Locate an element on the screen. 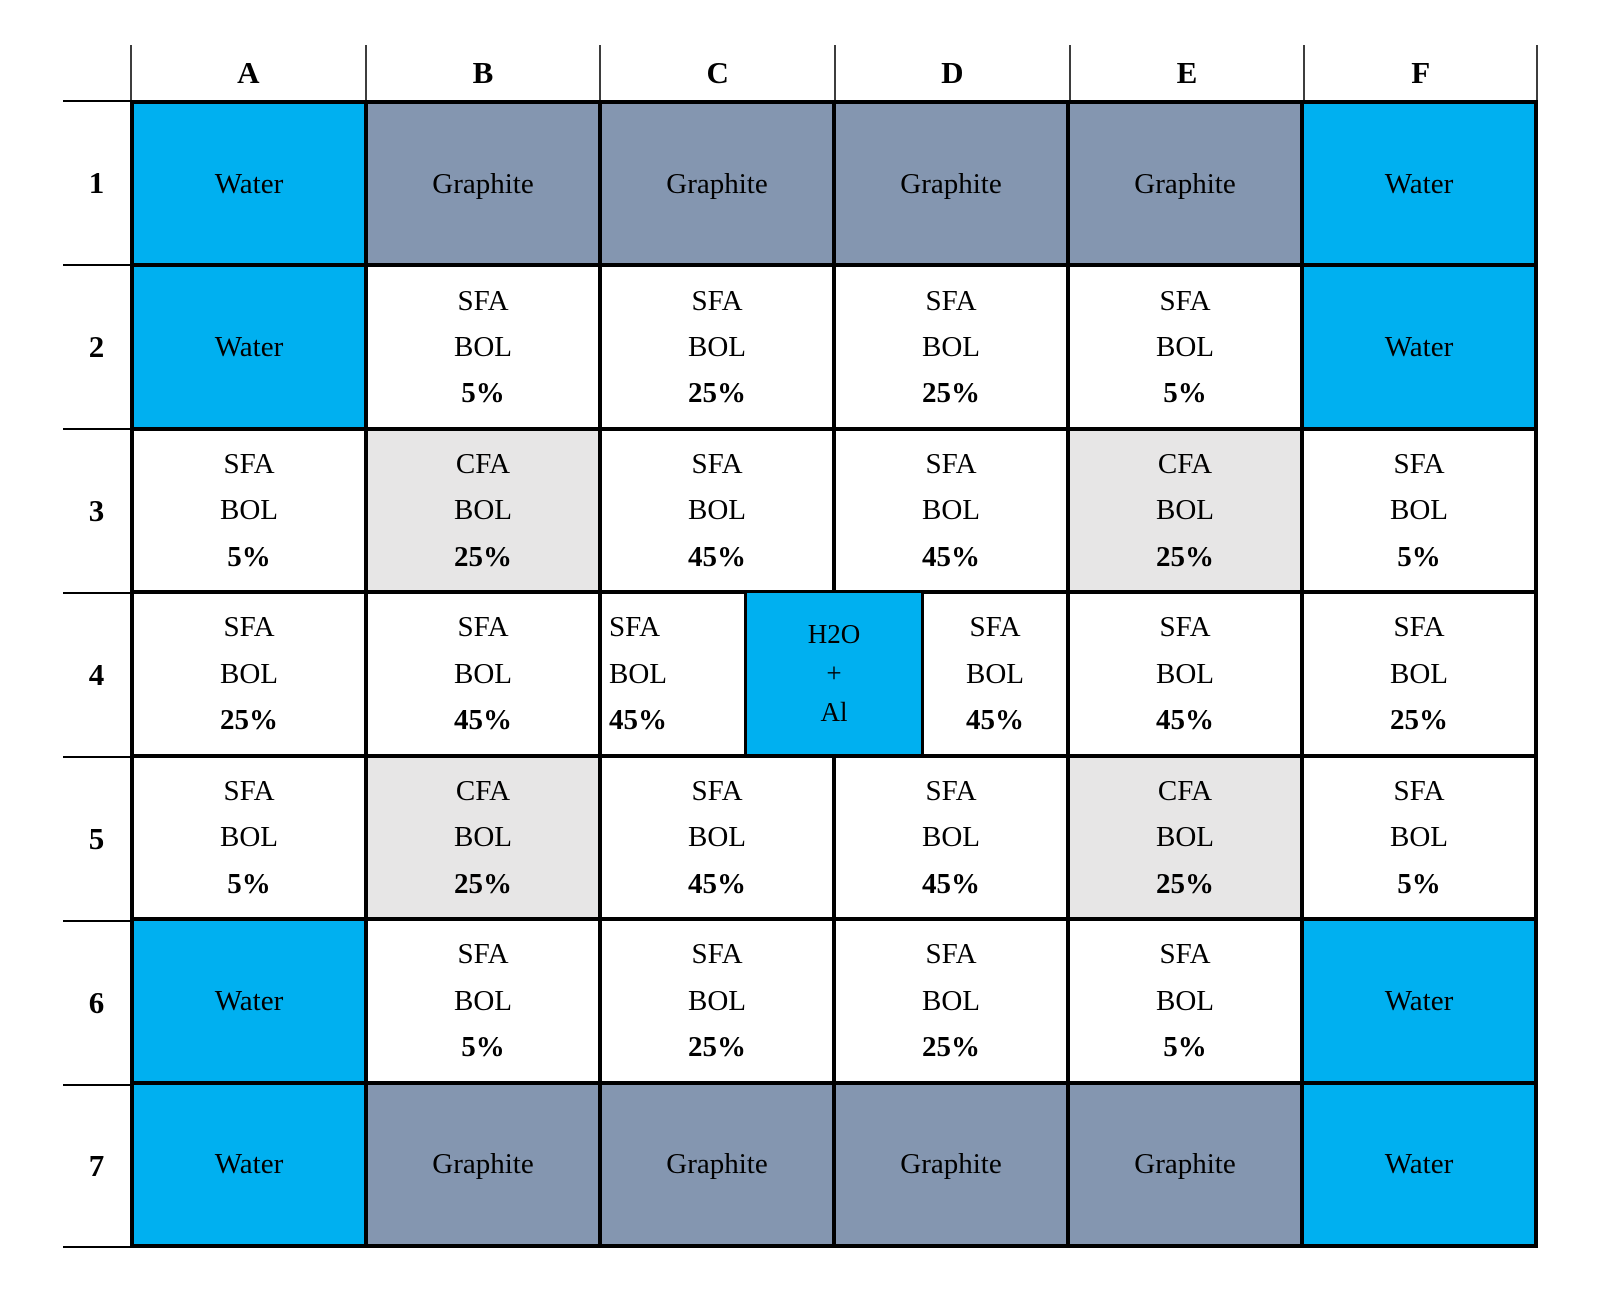 The image size is (1606, 1308). cell-C1-graphite: Graphite is located at coordinates (717, 184).